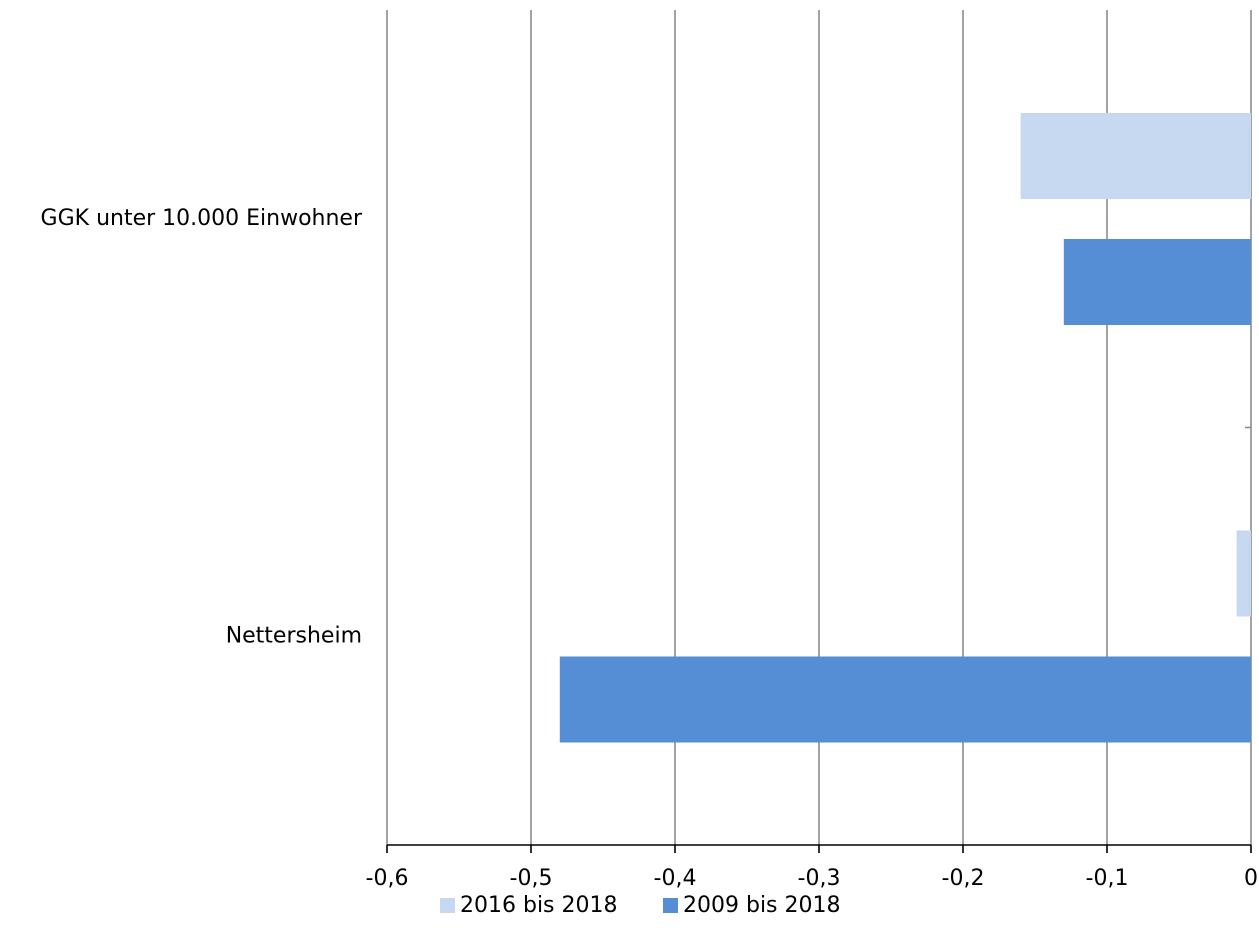 Image resolution: width=1259 pixels, height=944 pixels. What do you see at coordinates (387, 878) in the screenshot?
I see `x-tick-label: -0,6` at bounding box center [387, 878].